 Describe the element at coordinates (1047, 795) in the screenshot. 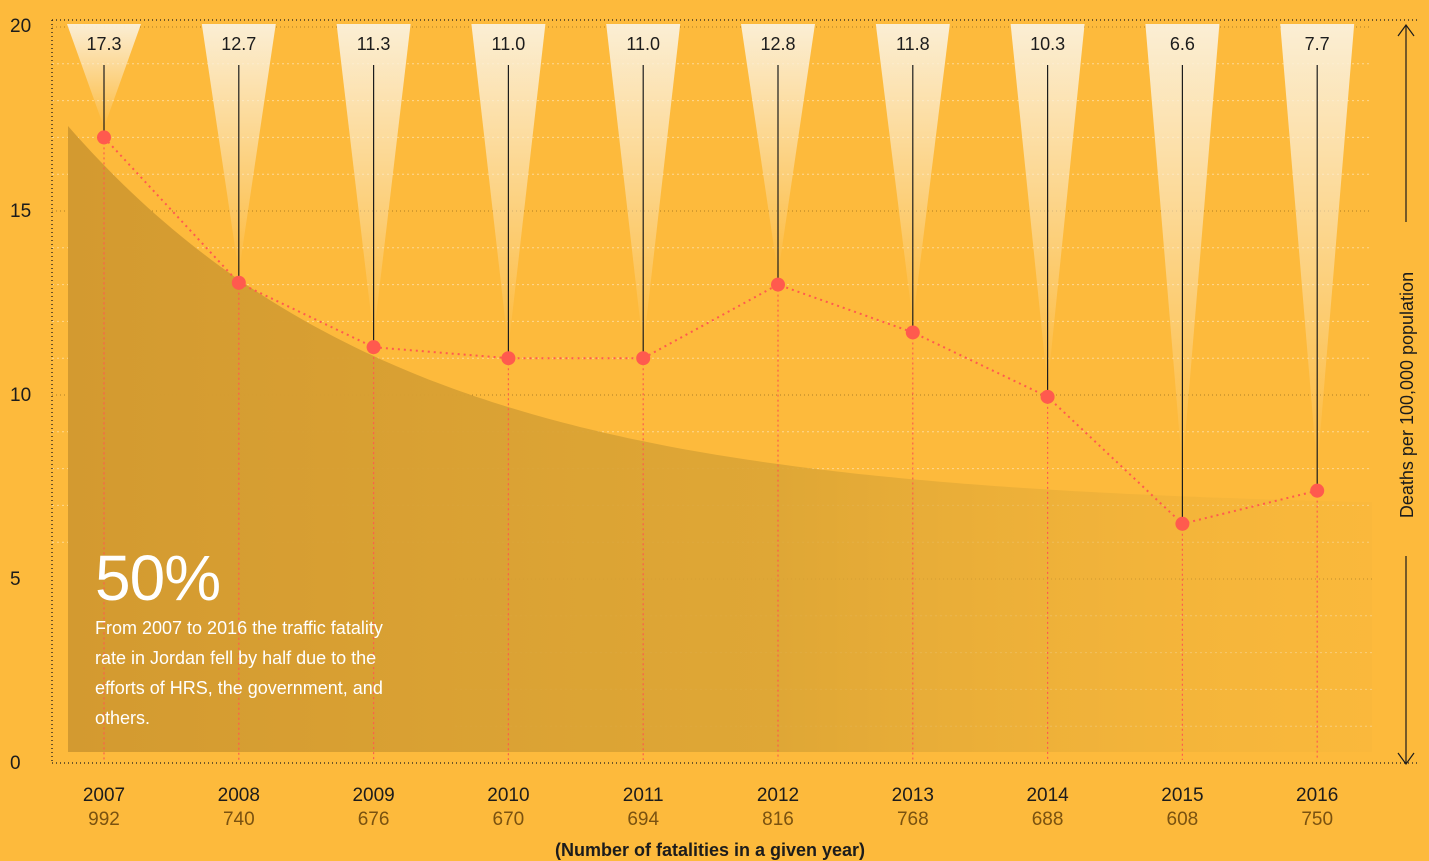

I see `x-tick-year: 2014` at that location.